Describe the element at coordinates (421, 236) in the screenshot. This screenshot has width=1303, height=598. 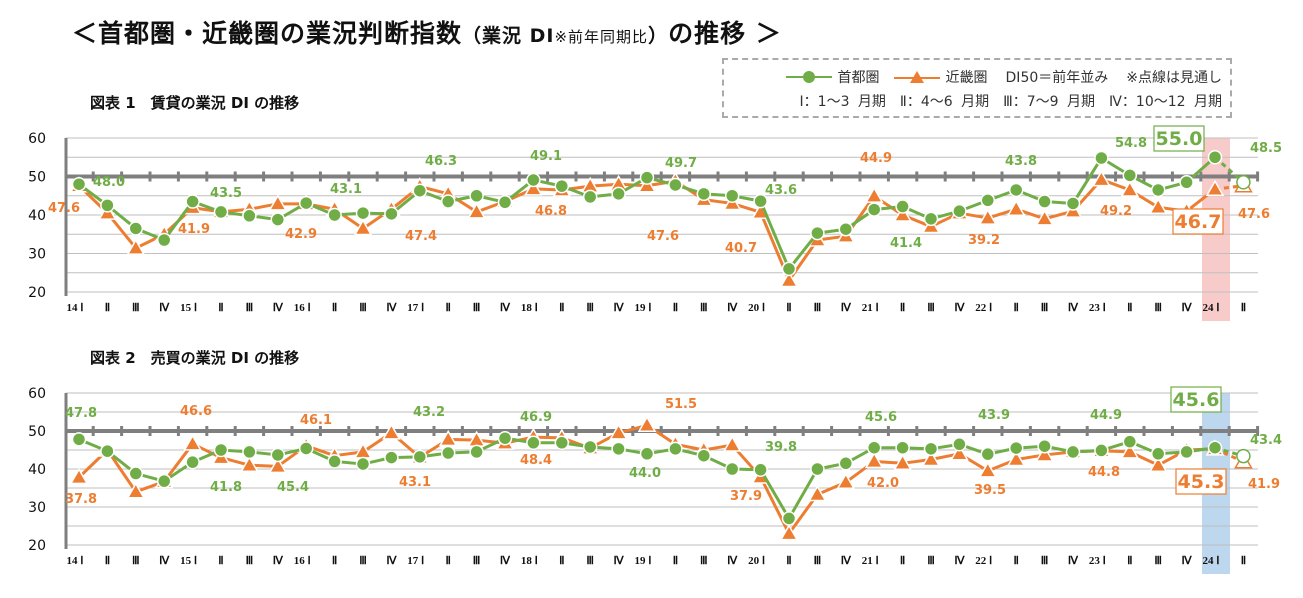
I see `data-label: 47.4` at that location.